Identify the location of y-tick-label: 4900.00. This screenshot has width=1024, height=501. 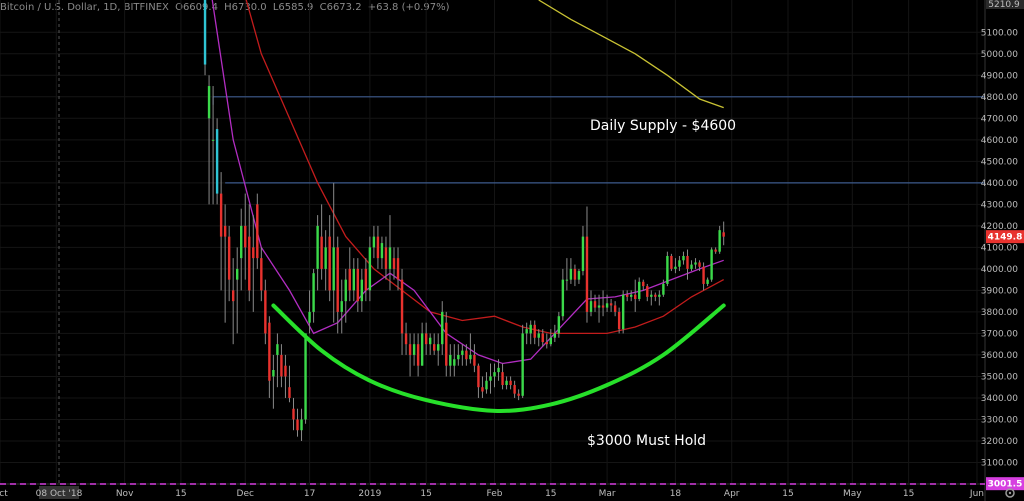
(999, 76).